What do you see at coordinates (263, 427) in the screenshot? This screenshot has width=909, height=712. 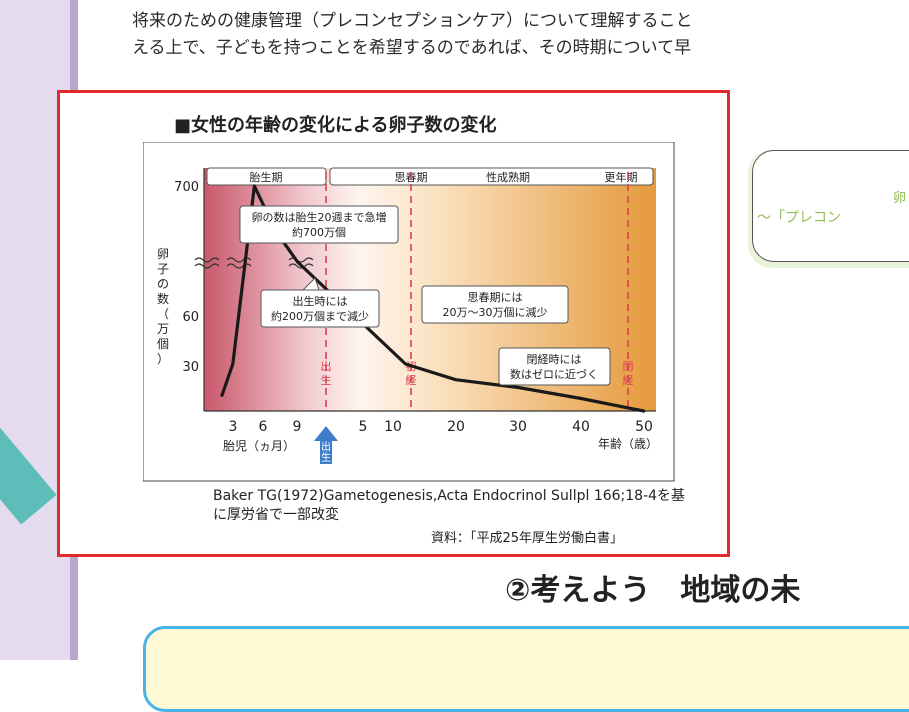 I see `x-tick-fetal-6: 6` at bounding box center [263, 427].